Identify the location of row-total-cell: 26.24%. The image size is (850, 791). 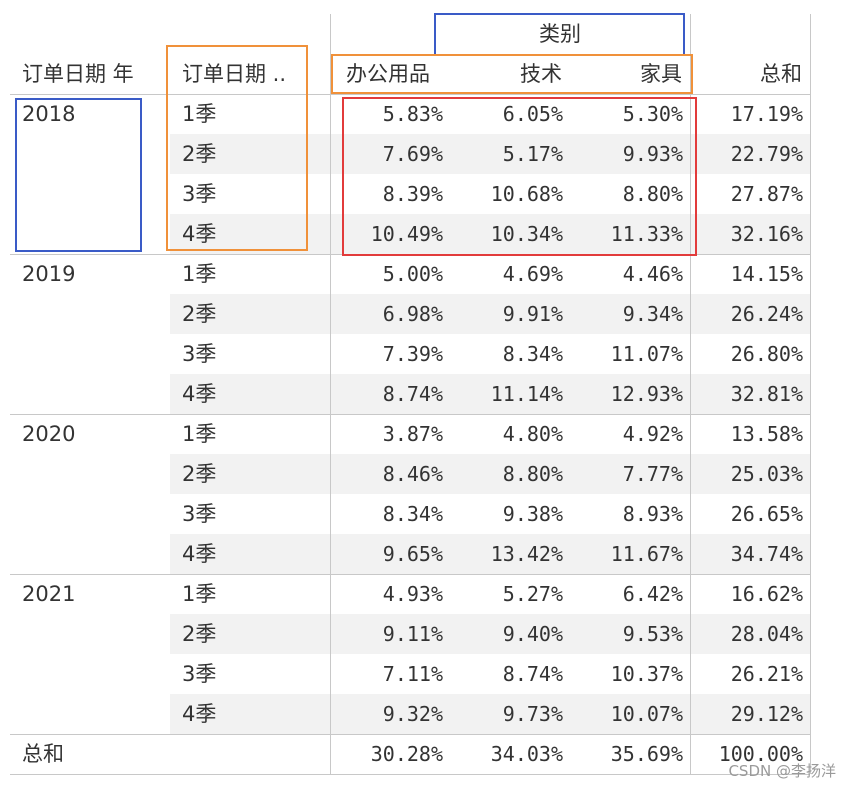
(766, 314).